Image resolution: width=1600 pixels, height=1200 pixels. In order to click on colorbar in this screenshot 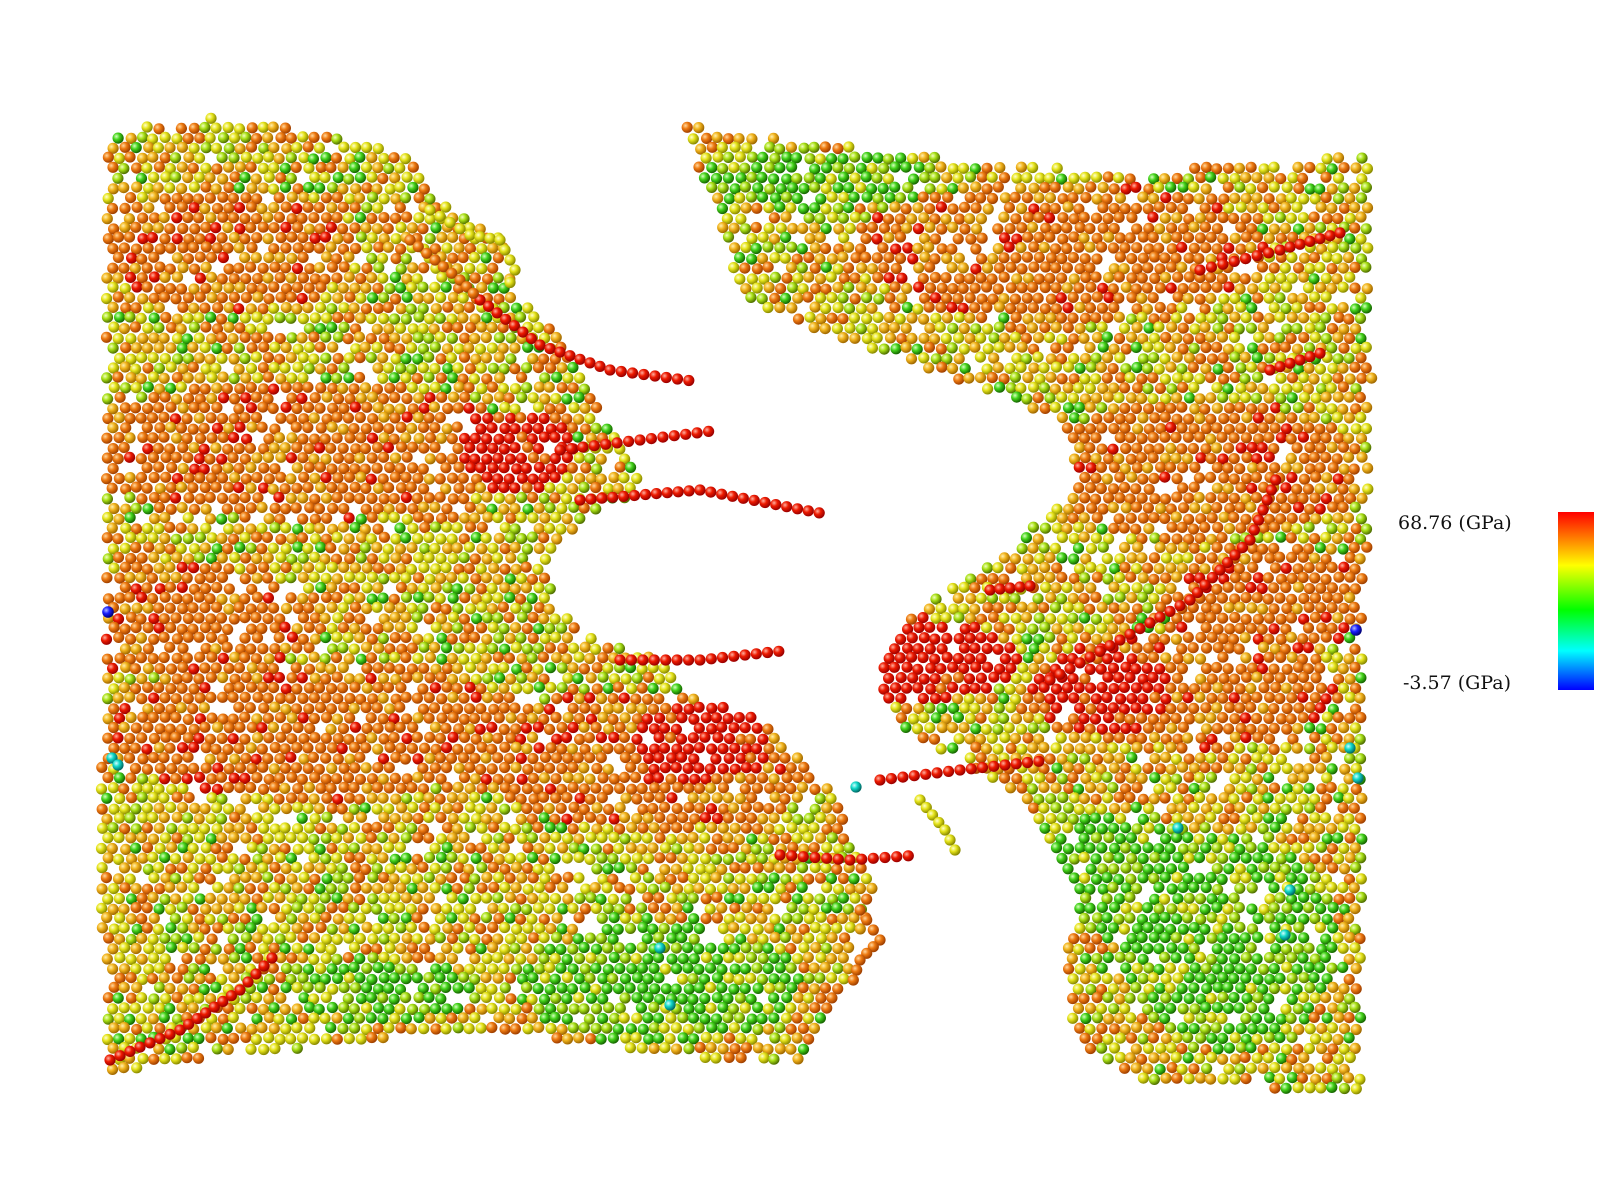, I will do `click(1576, 601)`.